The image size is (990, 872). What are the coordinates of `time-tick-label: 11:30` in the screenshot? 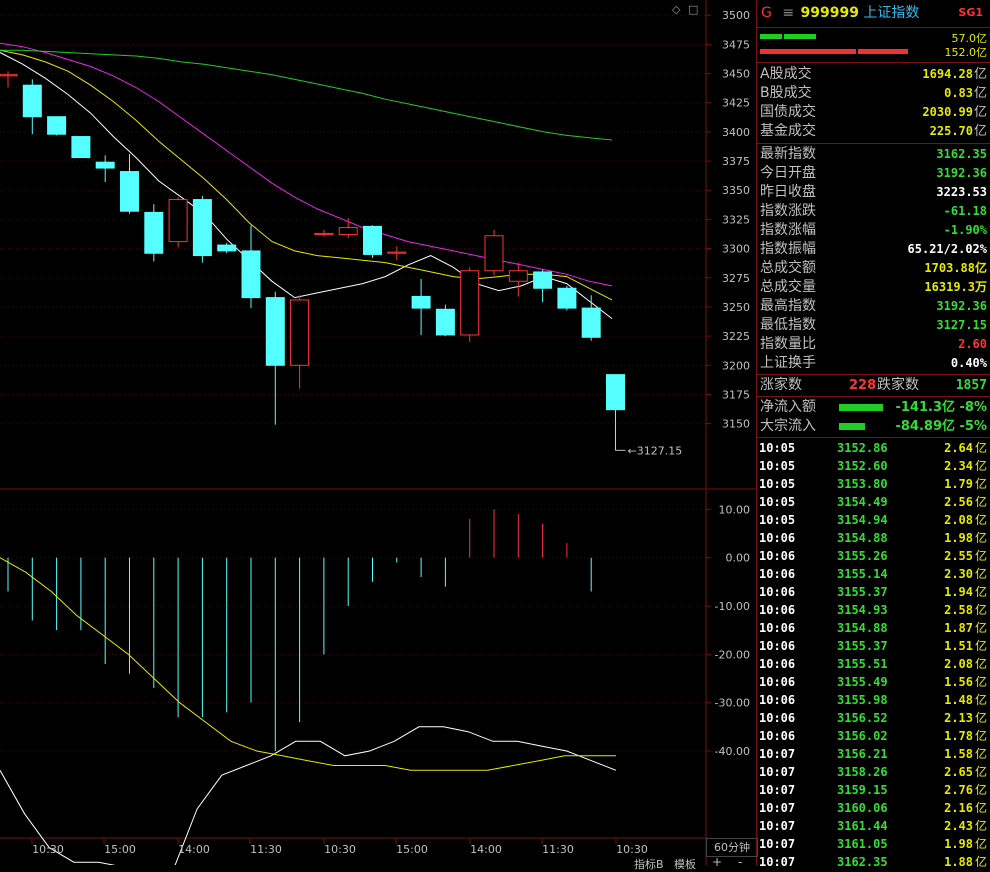 It's located at (558, 849).